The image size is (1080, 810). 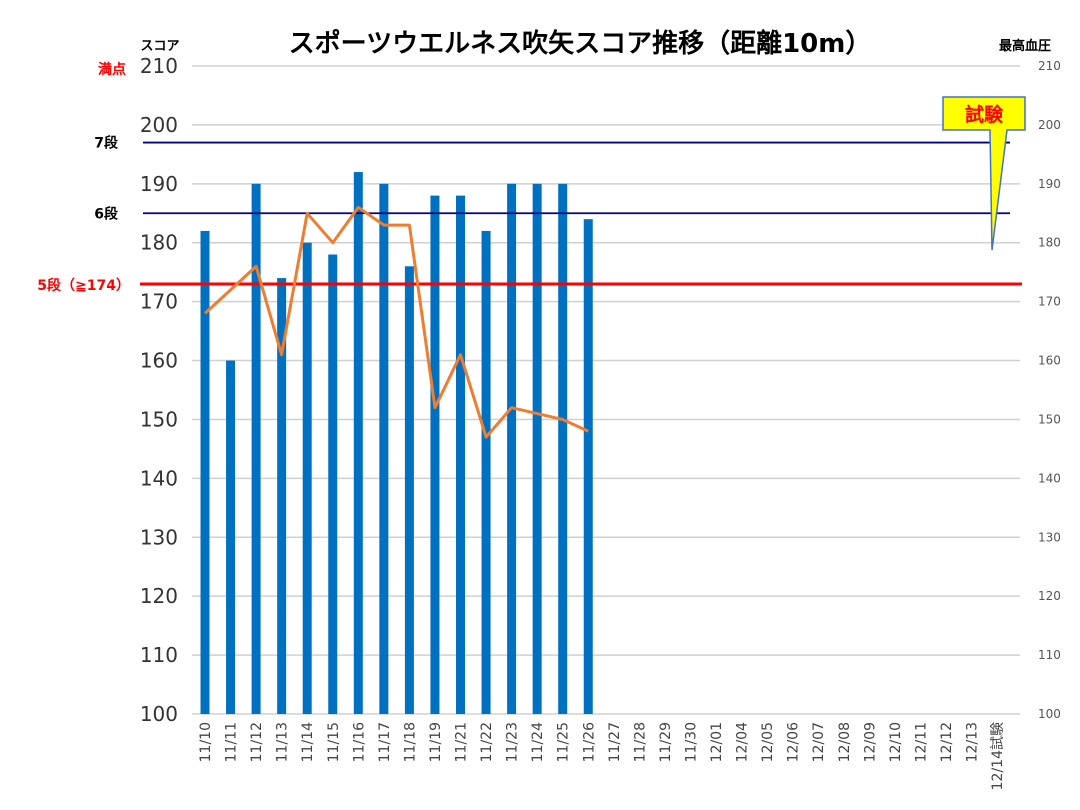 I want to click on x-tick-label: 11/16, so click(x=359, y=742).